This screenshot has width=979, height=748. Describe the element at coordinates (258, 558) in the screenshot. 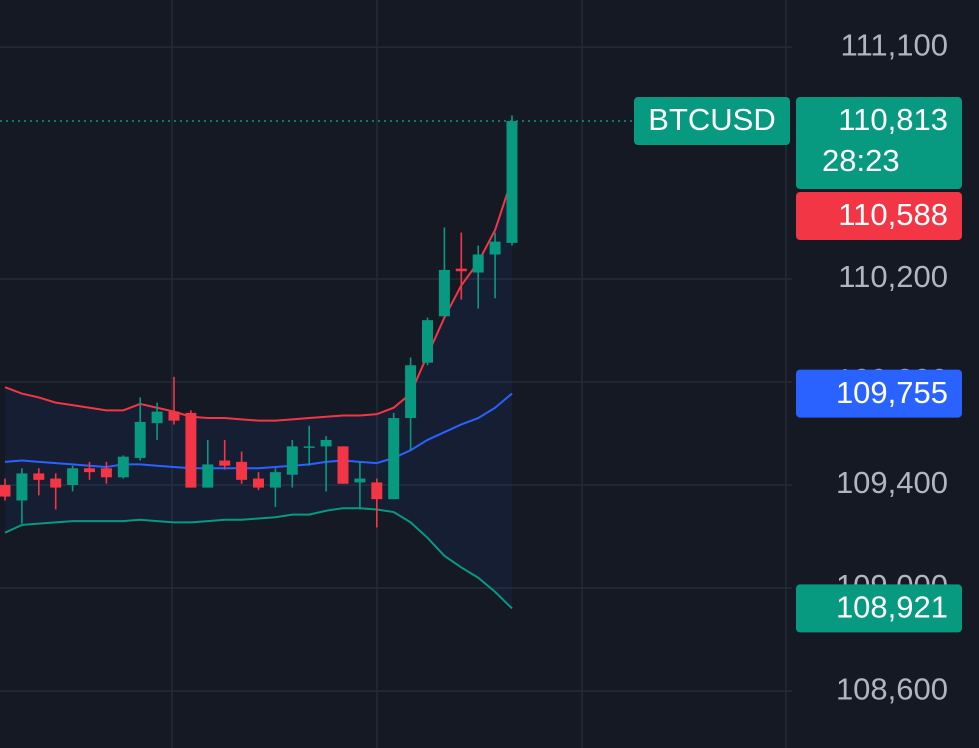

I see `band-line` at that location.